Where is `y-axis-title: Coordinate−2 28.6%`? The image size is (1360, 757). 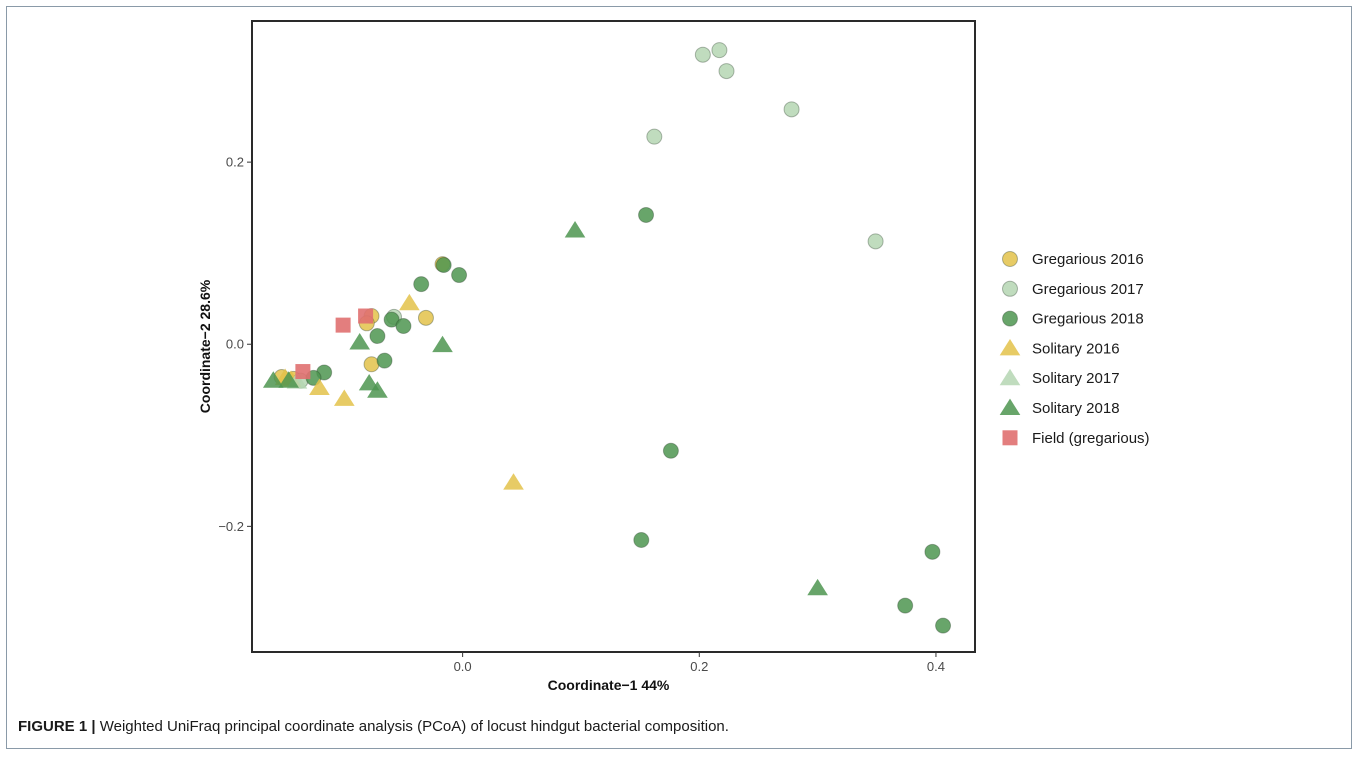 y-axis-title: Coordinate−2 28.6% is located at coordinates (205, 346).